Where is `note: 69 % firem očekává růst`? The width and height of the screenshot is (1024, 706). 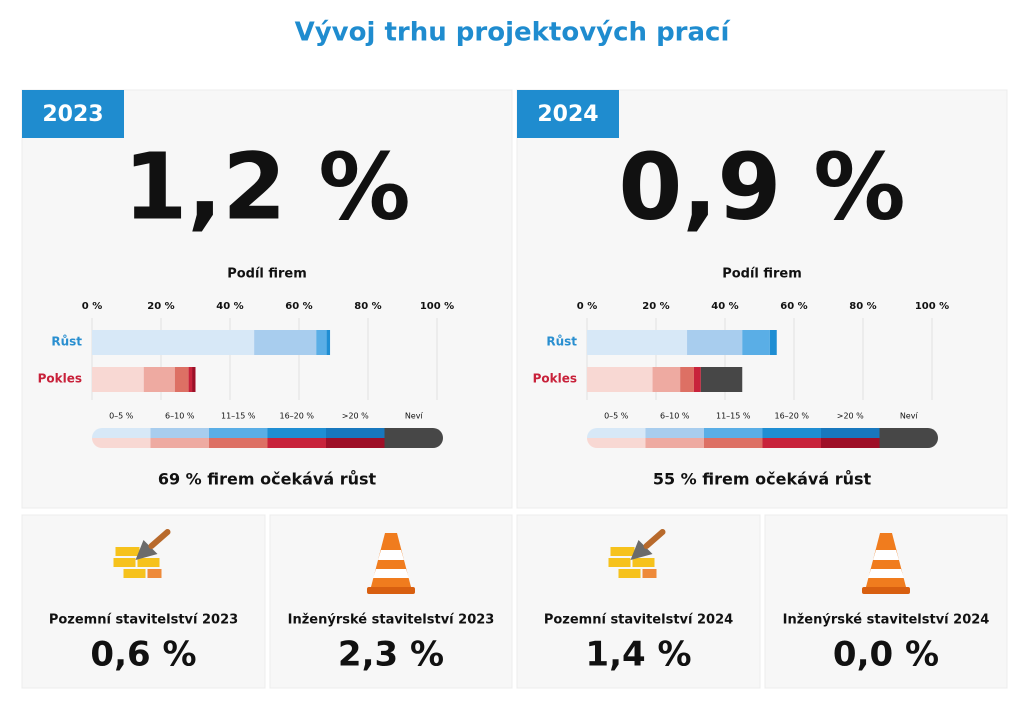 note: 69 % firem očekává růst is located at coordinates (267, 479).